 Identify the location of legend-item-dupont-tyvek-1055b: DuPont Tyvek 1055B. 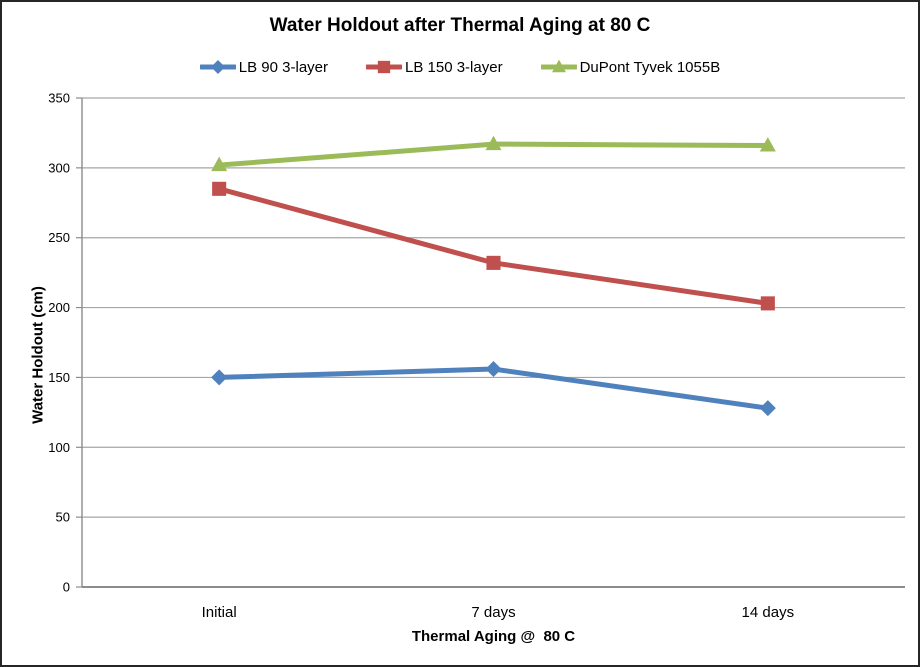
(630, 67).